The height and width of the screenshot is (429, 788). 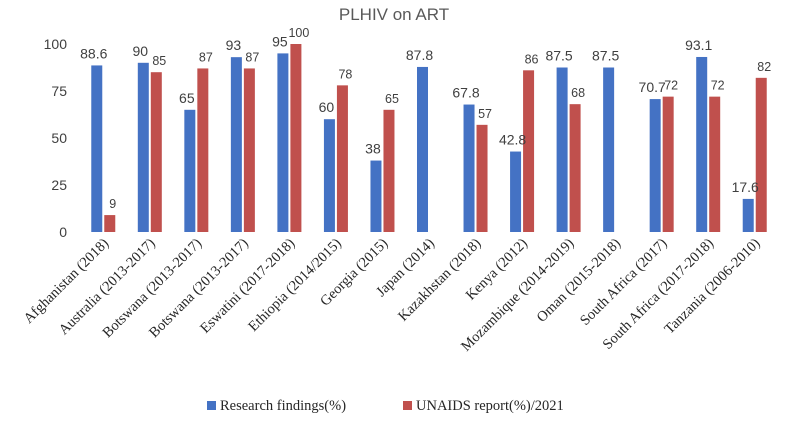 What do you see at coordinates (327, 107) in the screenshot?
I see `data-label-research: 60` at bounding box center [327, 107].